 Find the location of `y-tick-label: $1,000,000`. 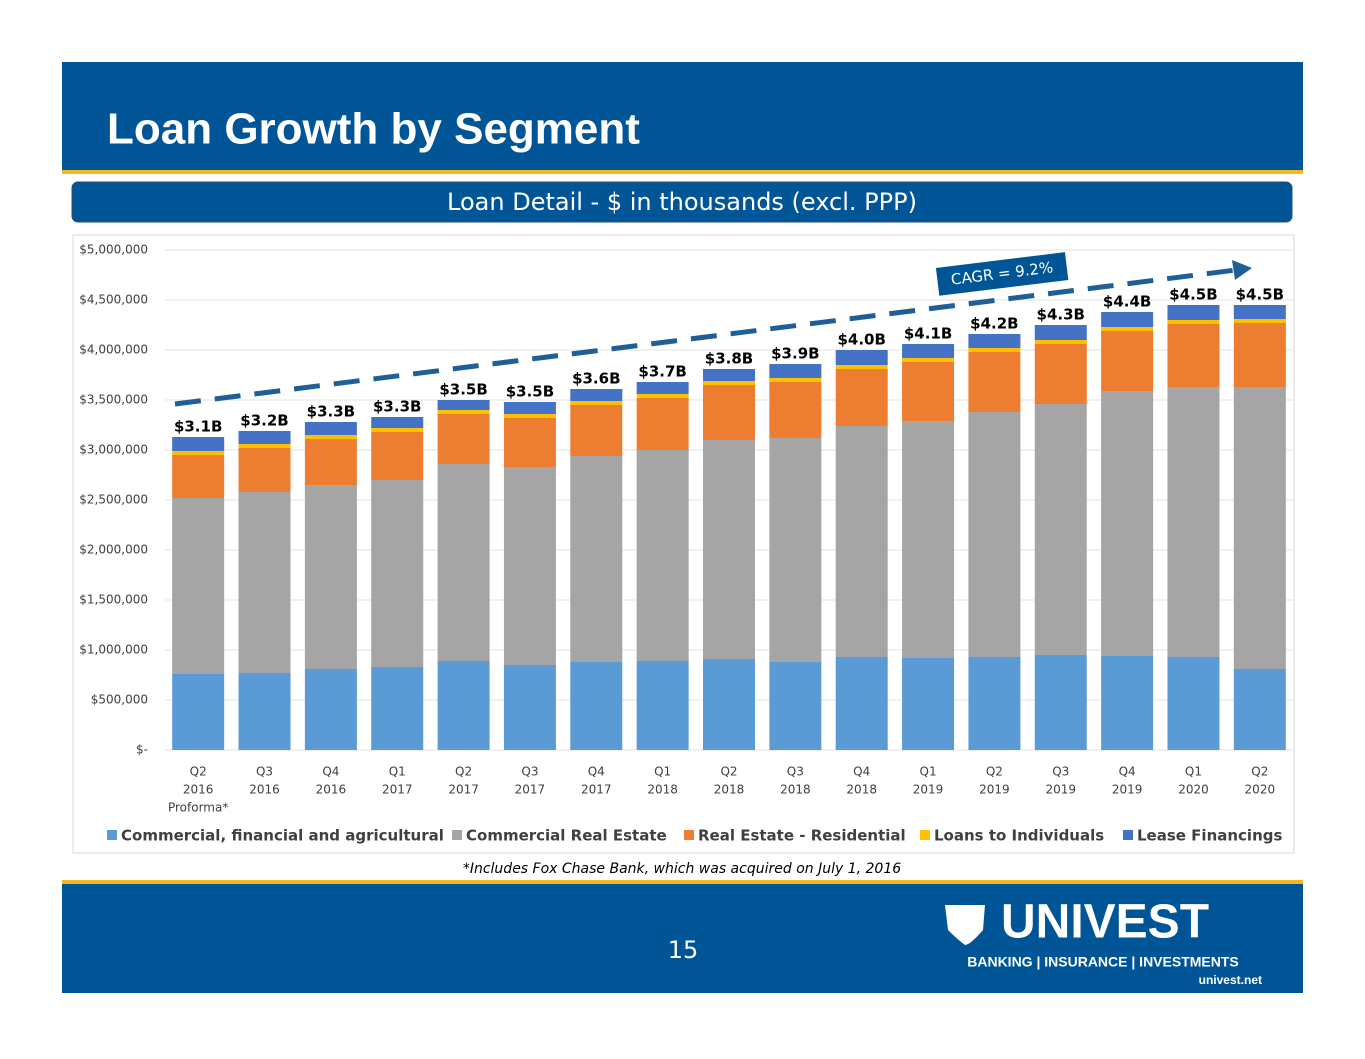

y-tick-label: $1,000,000 is located at coordinates (113, 650).